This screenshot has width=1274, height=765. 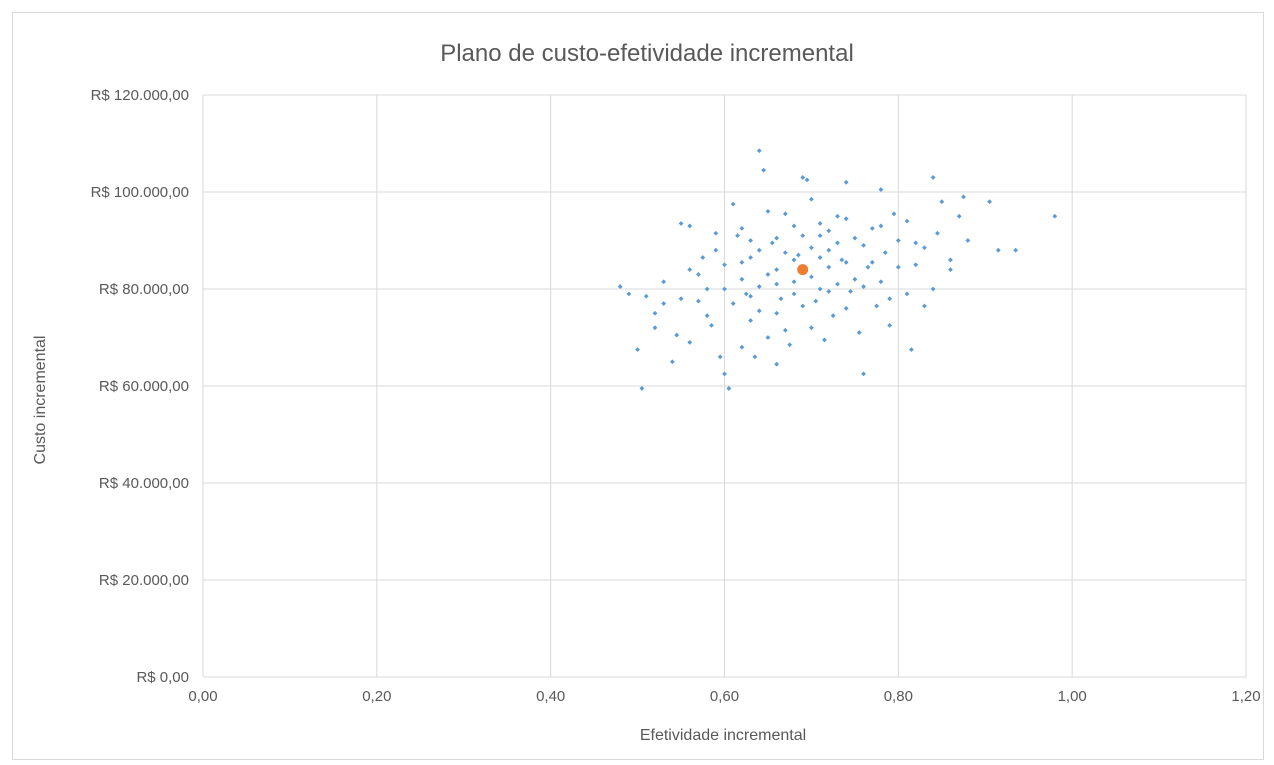 I want to click on x-tick-label: 1,20, so click(x=1245, y=696).